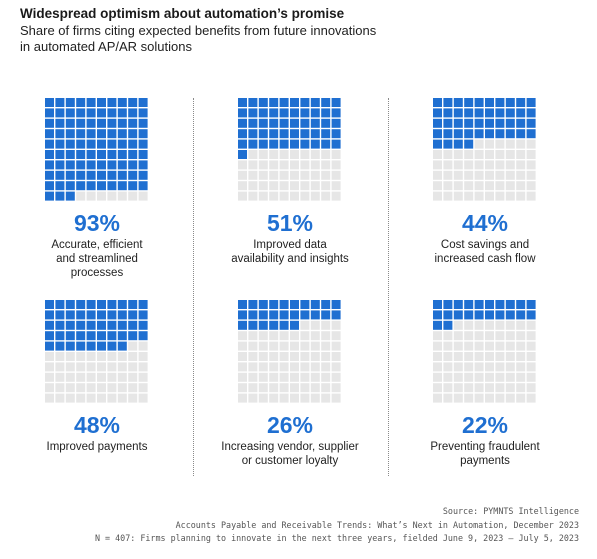  What do you see at coordinates (97, 223) in the screenshot?
I see `percent-value: 93%` at bounding box center [97, 223].